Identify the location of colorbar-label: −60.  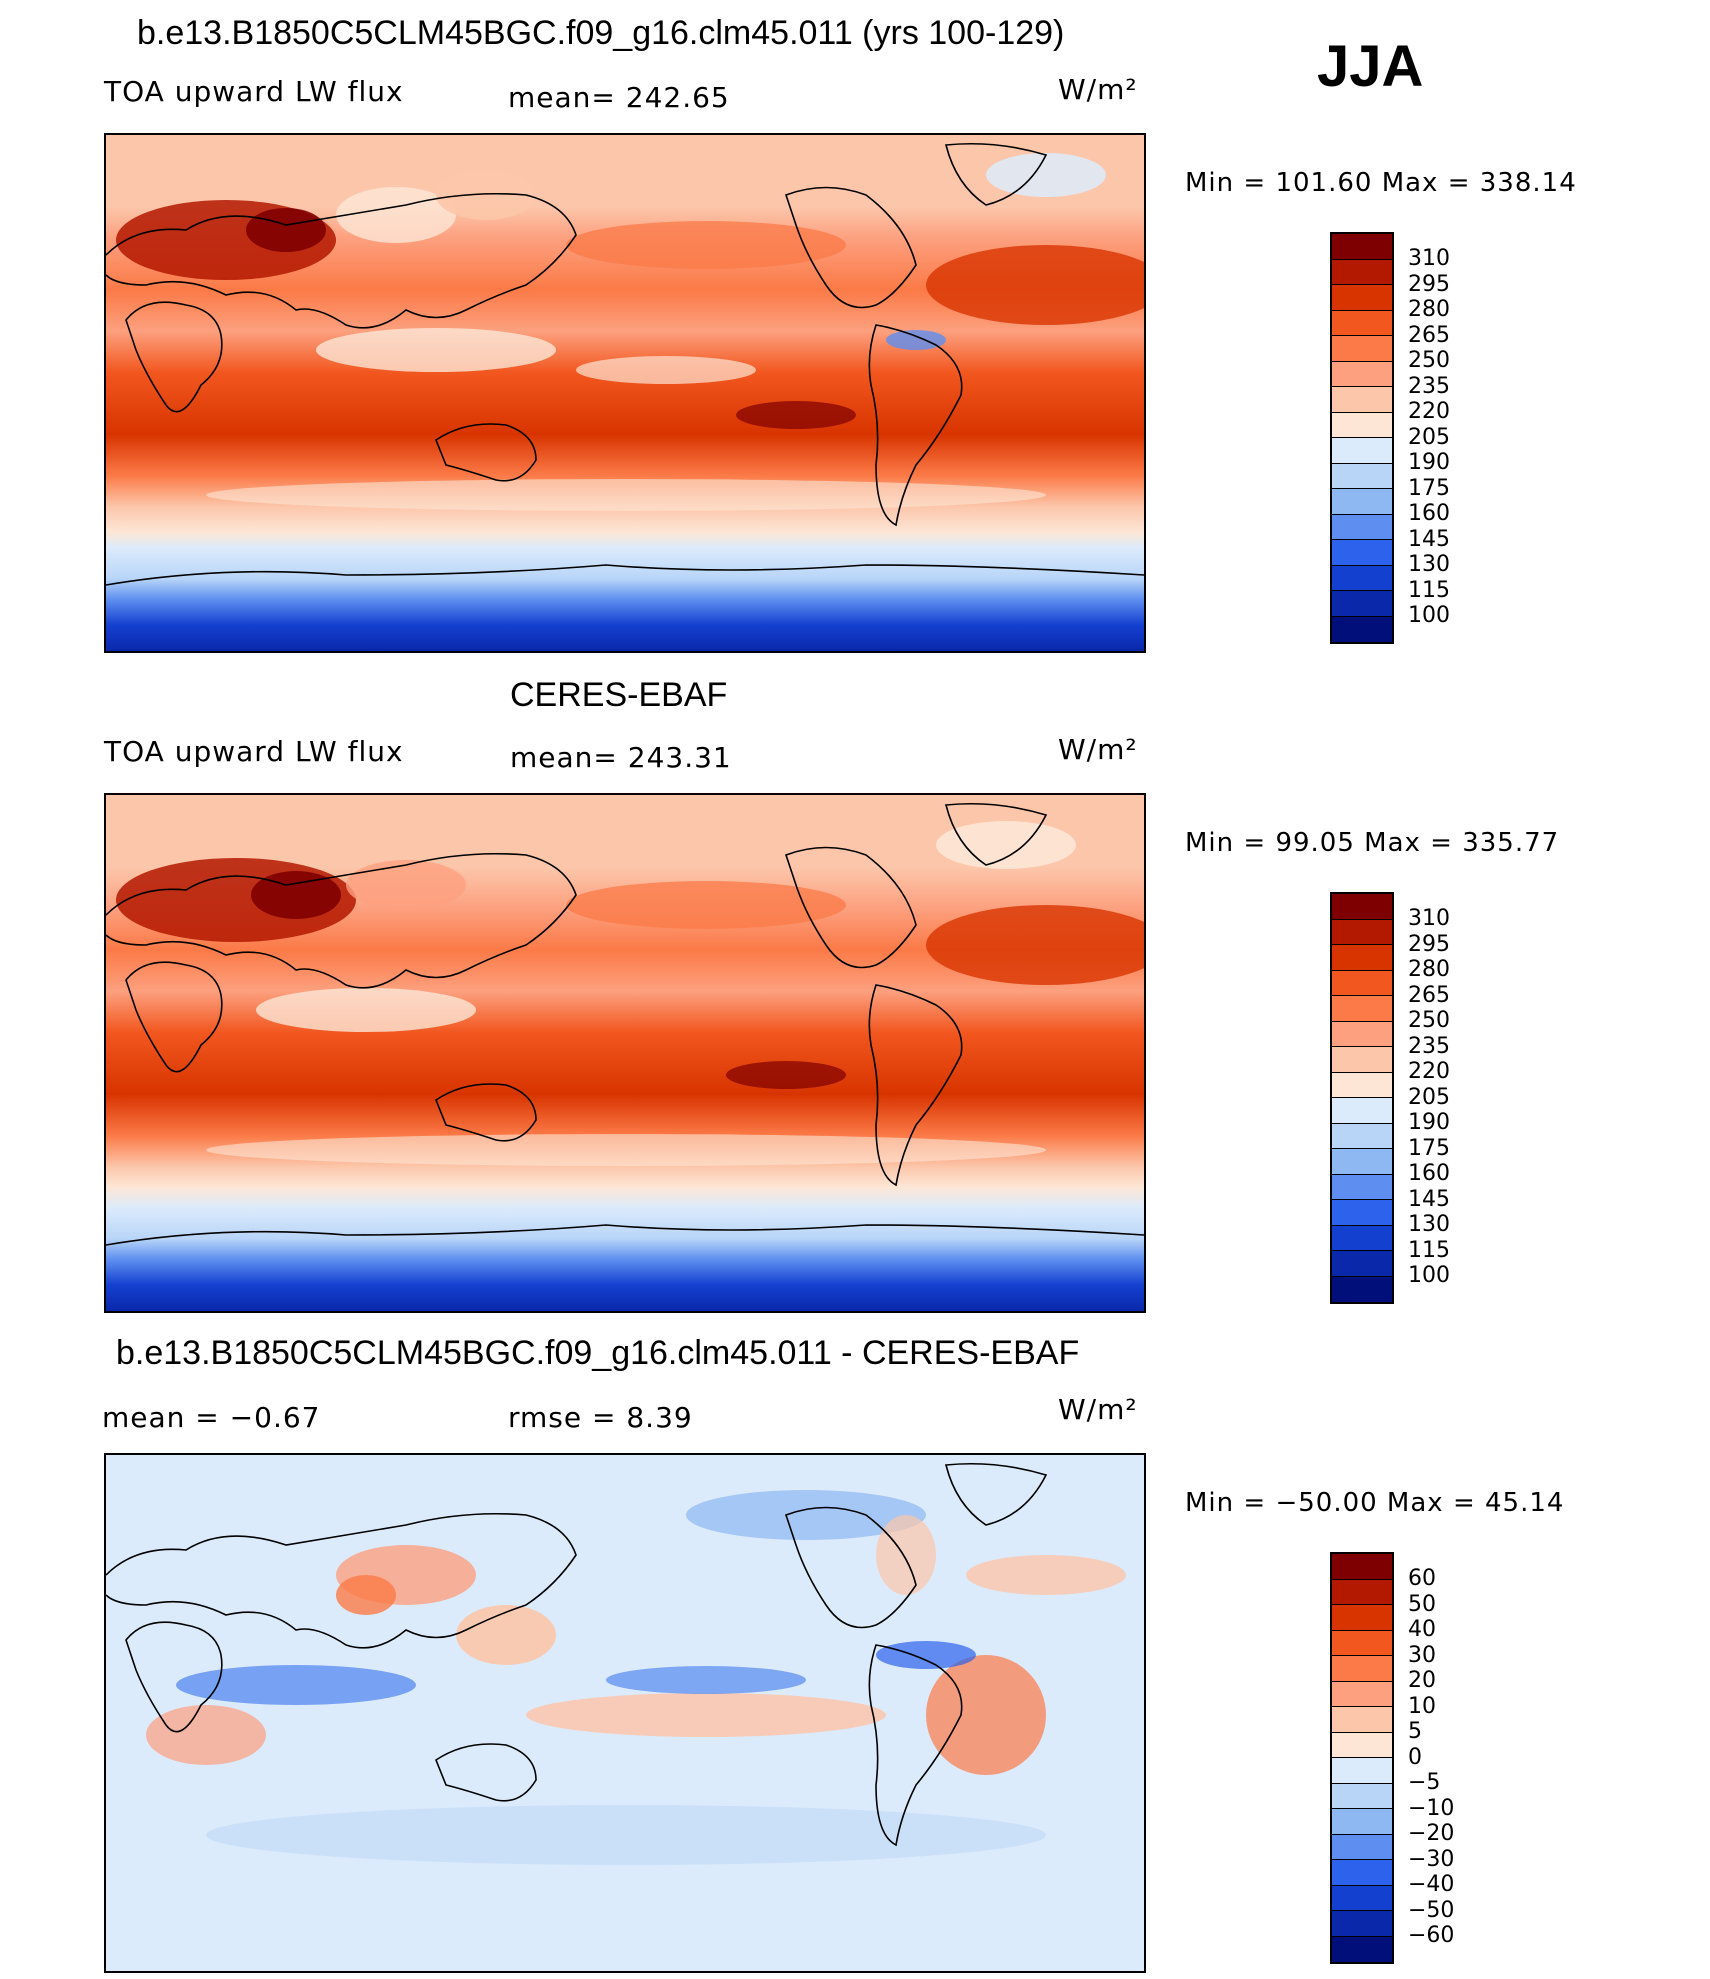
(1431, 1935).